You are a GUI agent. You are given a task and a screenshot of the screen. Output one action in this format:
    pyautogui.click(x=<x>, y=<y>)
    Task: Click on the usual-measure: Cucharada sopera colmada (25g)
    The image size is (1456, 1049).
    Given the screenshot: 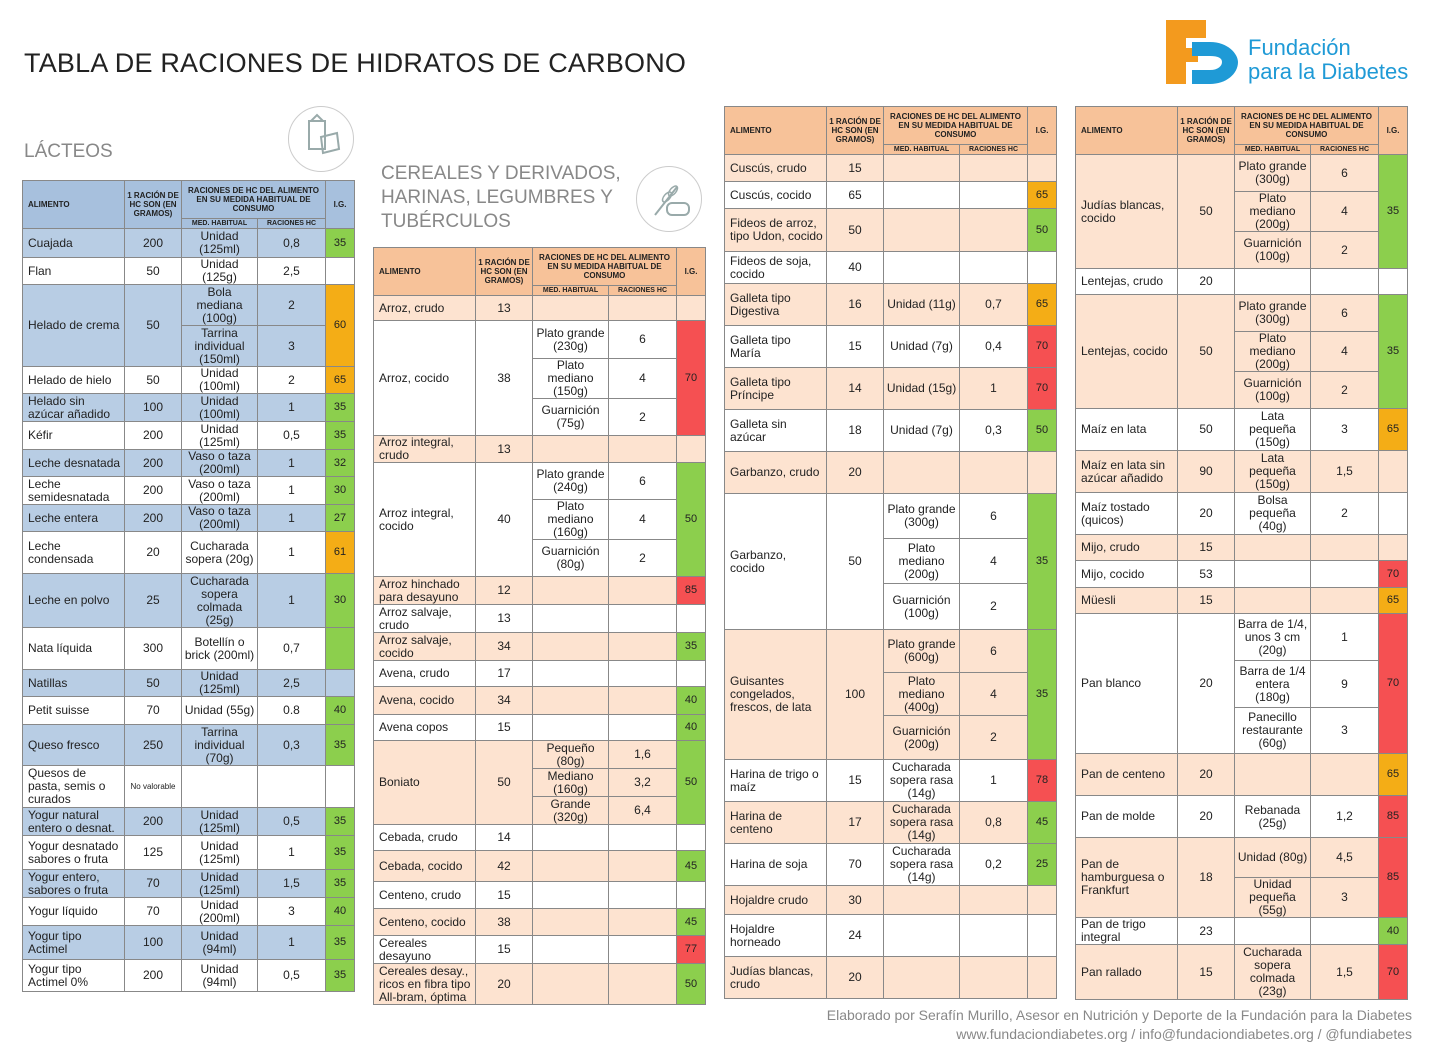 What is the action you would take?
    pyautogui.click(x=219, y=600)
    